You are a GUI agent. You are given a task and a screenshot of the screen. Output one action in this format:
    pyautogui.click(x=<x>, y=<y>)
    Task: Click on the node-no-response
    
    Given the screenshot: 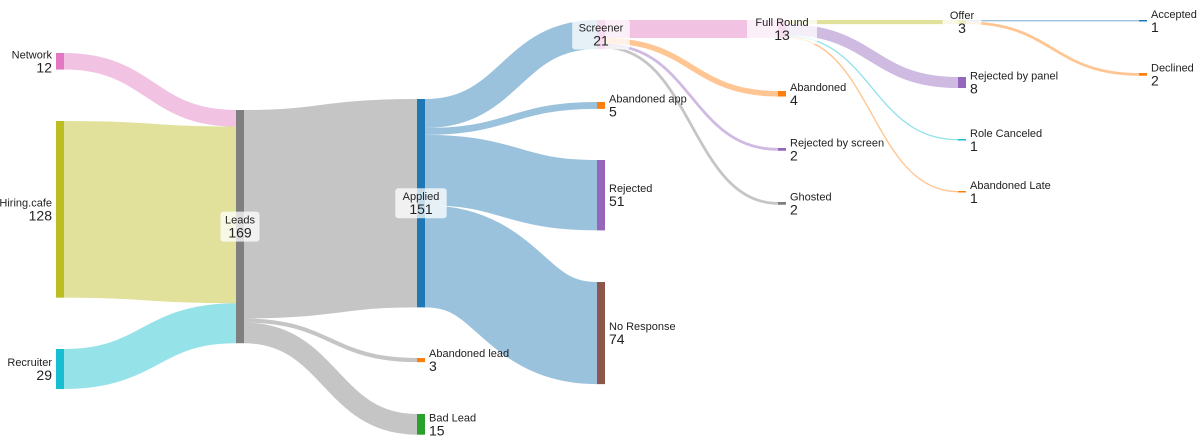 What is the action you would take?
    pyautogui.click(x=601, y=333)
    